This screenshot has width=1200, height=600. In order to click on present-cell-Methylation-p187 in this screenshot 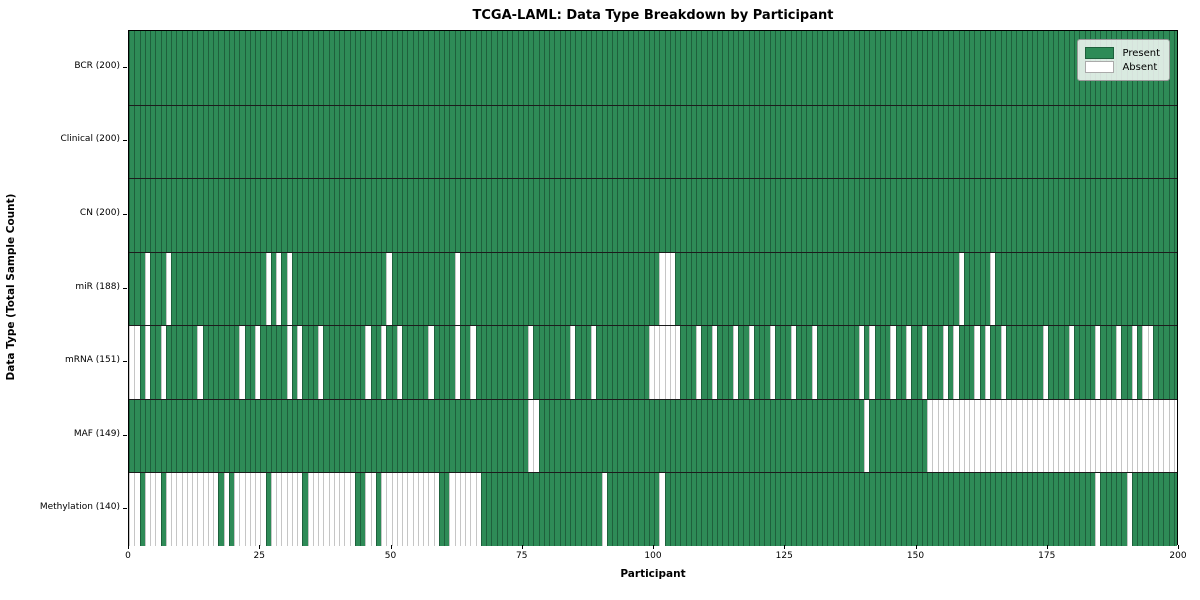, I will do `click(1113, 509)`.